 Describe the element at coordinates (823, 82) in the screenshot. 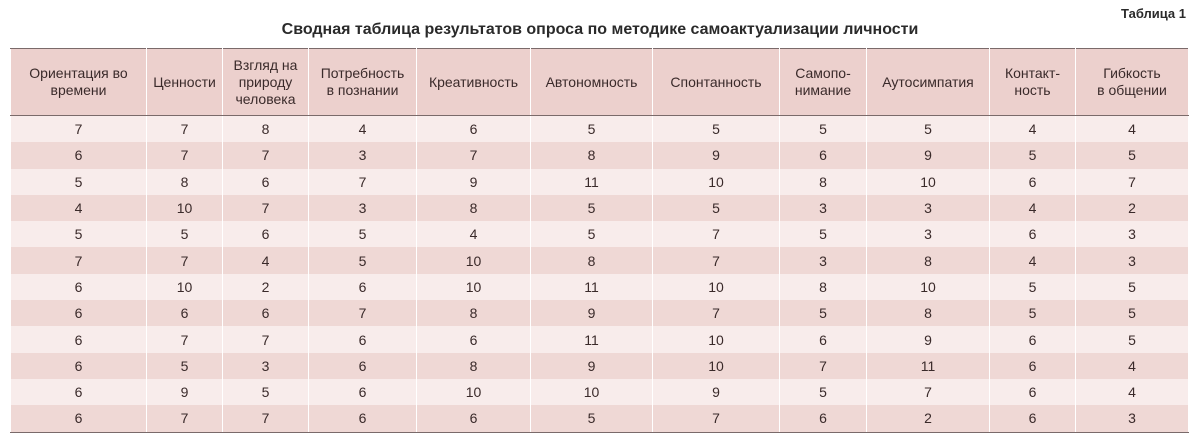

I see `column-header: Самопо-нимание` at that location.